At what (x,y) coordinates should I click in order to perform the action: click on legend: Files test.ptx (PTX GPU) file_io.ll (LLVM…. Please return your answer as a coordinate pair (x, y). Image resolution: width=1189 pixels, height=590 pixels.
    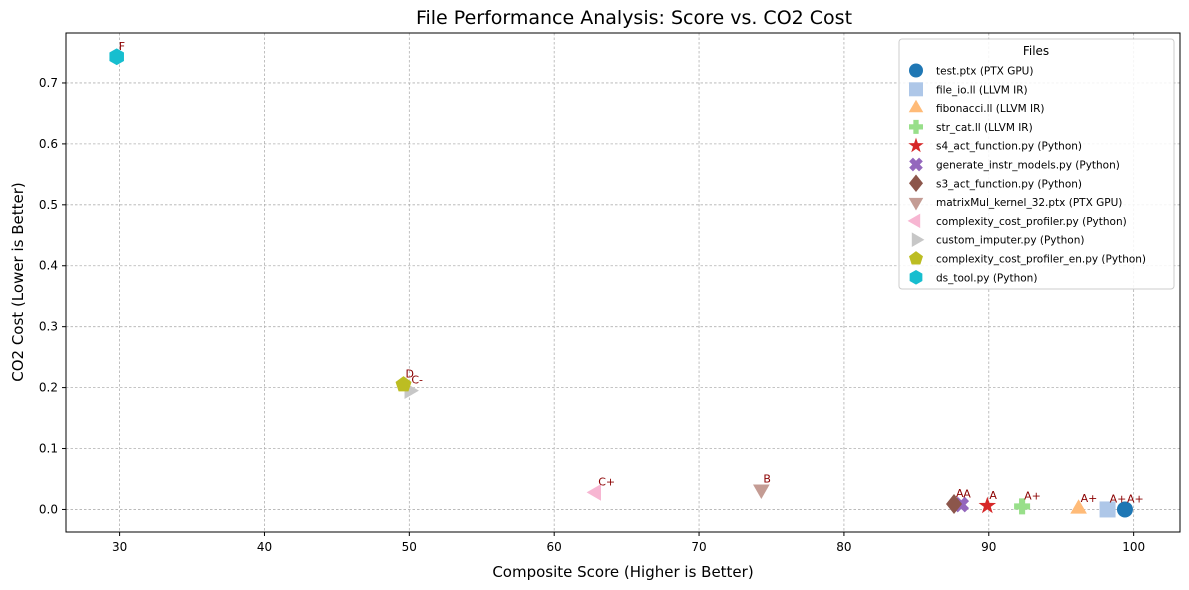
    Looking at the image, I should click on (1036, 164).